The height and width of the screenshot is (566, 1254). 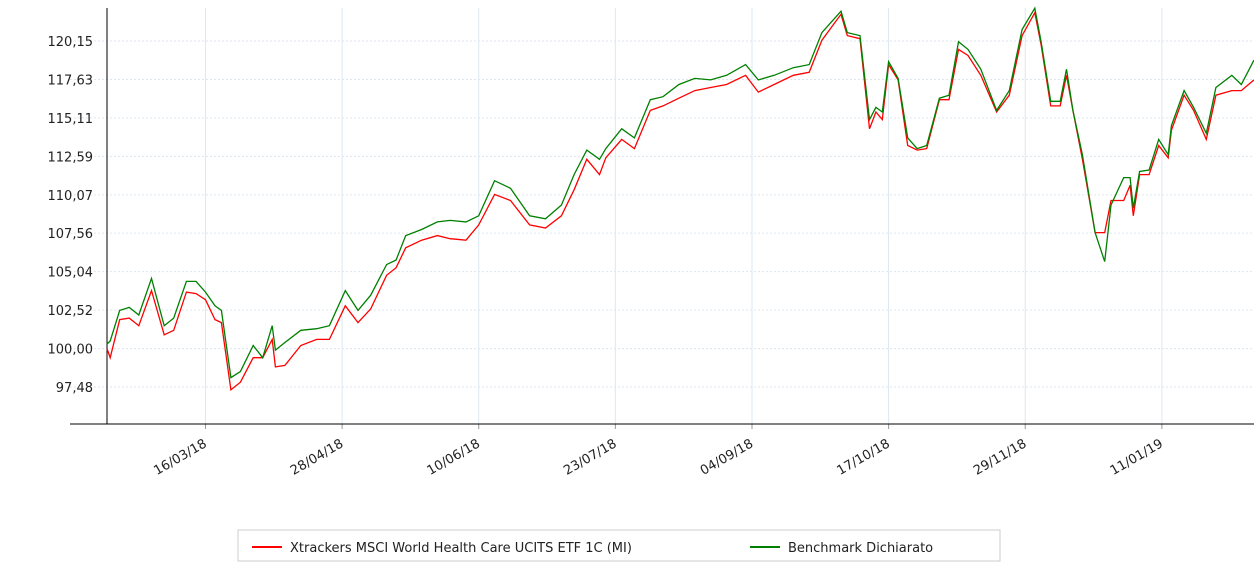 What do you see at coordinates (317, 457) in the screenshot?
I see `x-tick-label: 28/04/18` at bounding box center [317, 457].